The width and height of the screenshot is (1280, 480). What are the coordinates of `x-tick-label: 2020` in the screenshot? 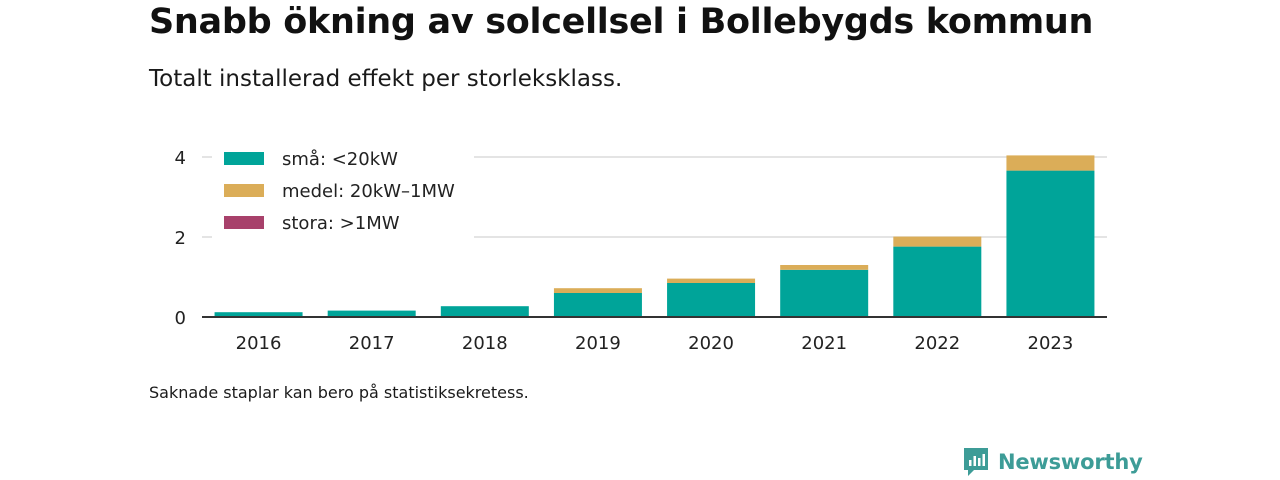 It's located at (711, 343).